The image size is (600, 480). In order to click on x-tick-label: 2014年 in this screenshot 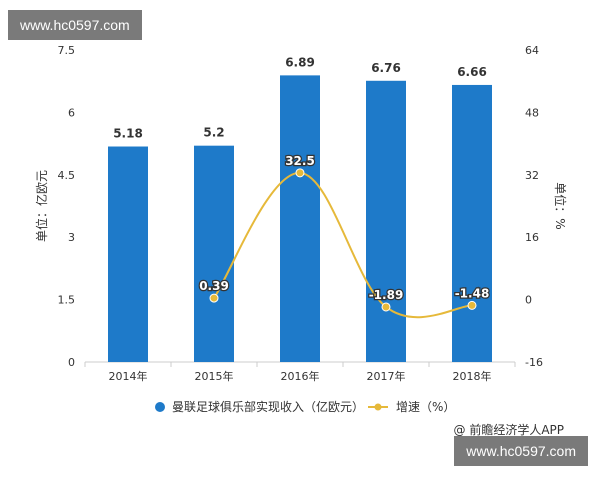, I will do `click(128, 376)`.